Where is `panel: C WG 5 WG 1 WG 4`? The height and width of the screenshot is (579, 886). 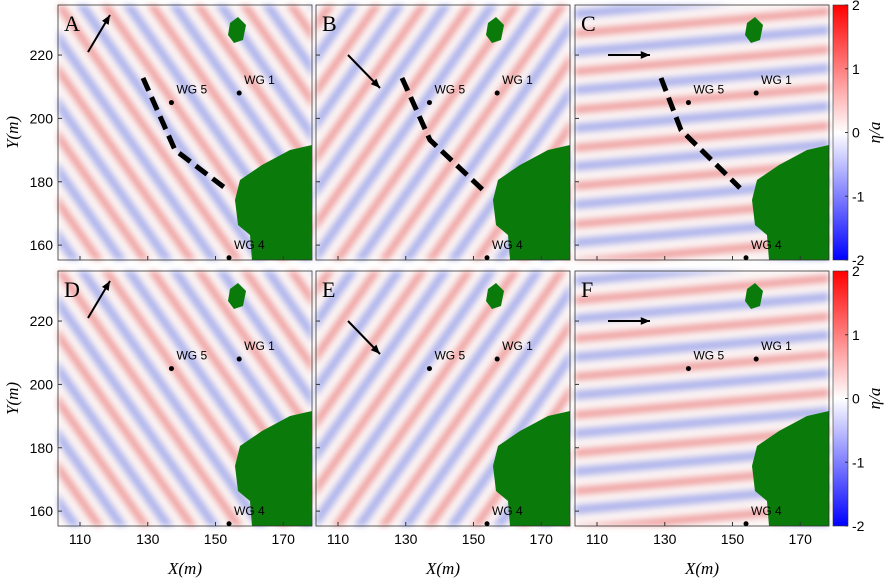
panel: C WG 5 WG 1 WG 4 is located at coordinates (702, 132).